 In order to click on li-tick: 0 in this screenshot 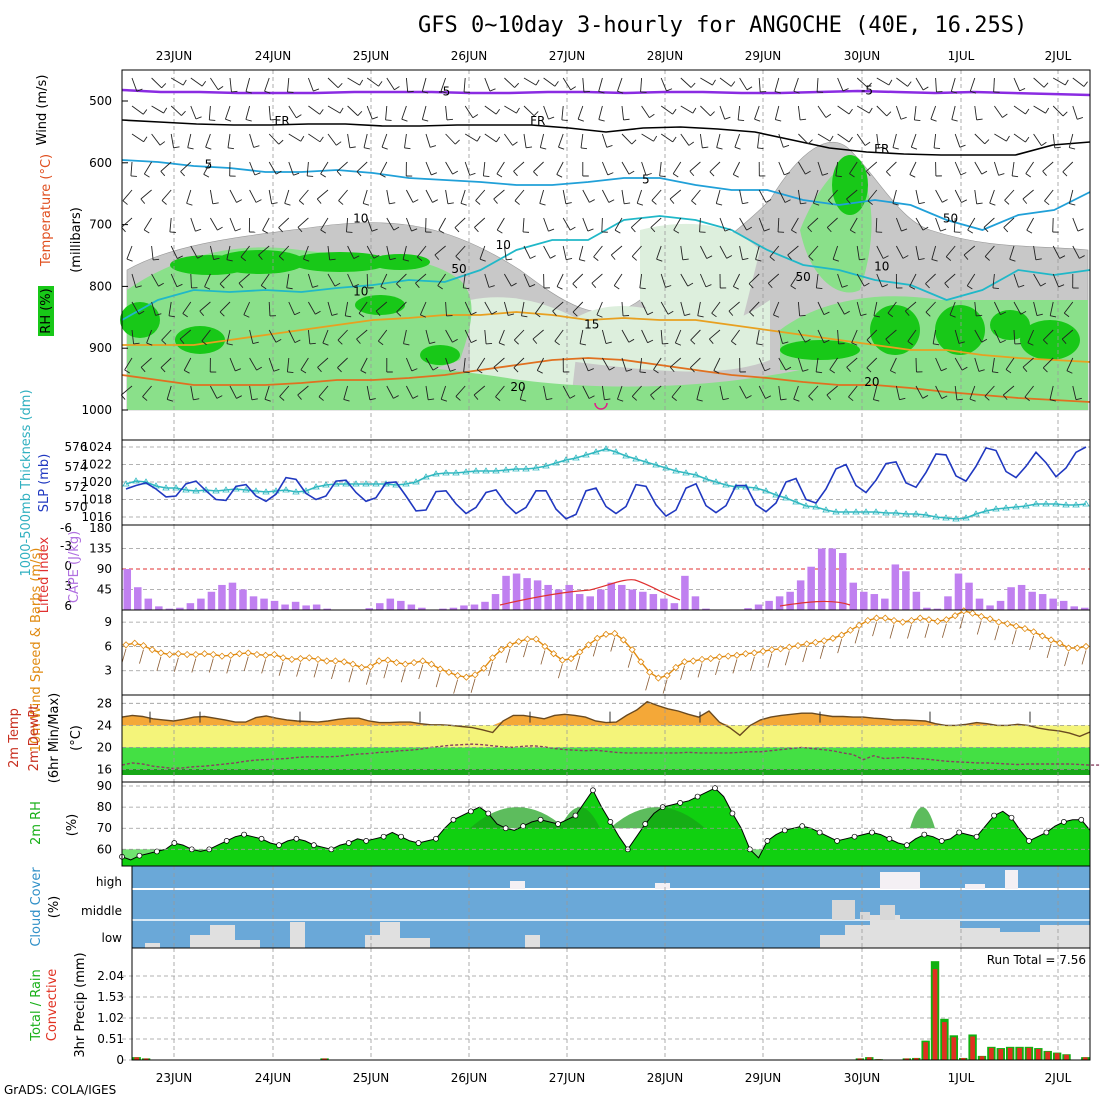, I will do `click(68, 566)`.